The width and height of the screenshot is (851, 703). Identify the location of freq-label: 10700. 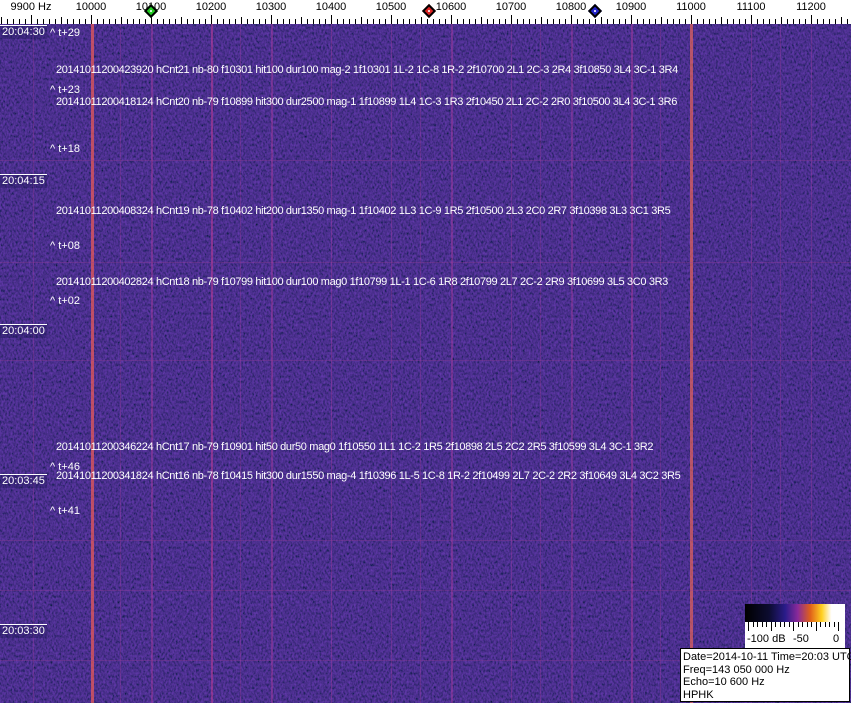
(511, 7).